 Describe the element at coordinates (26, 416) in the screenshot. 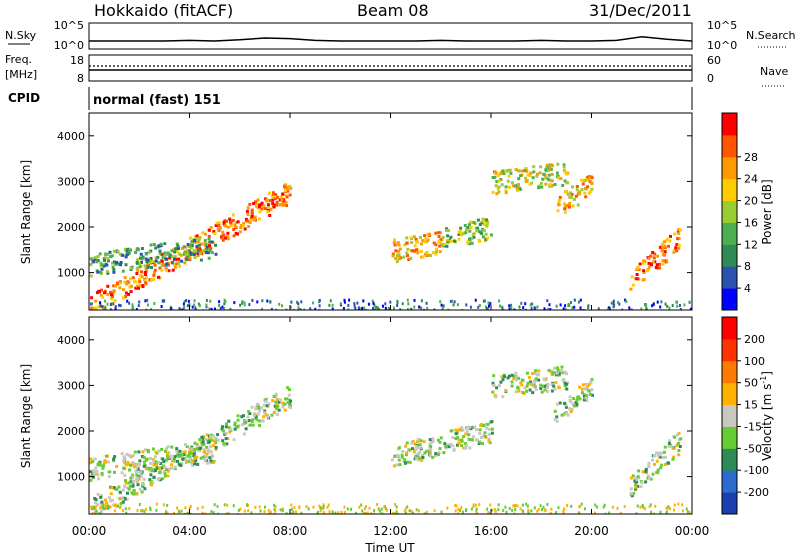

I see `velocity-y-axis-label: Slant Range [km]` at that location.